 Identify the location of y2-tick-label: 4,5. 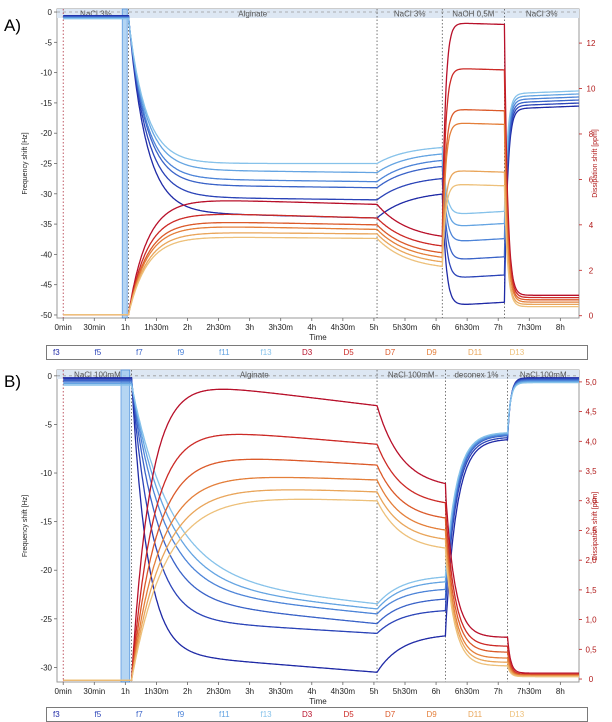
(591, 412).